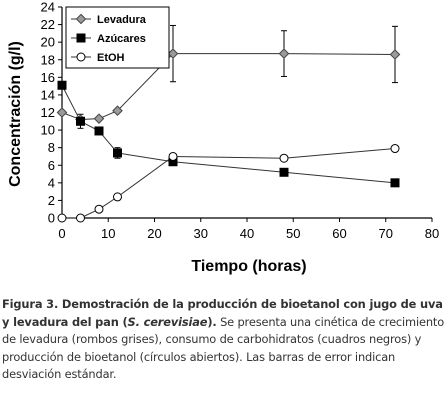 This screenshot has height=403, width=447. I want to click on x-axis-ticks: 0 10 20 30 40 50 60 70 80, so click(248, 229).